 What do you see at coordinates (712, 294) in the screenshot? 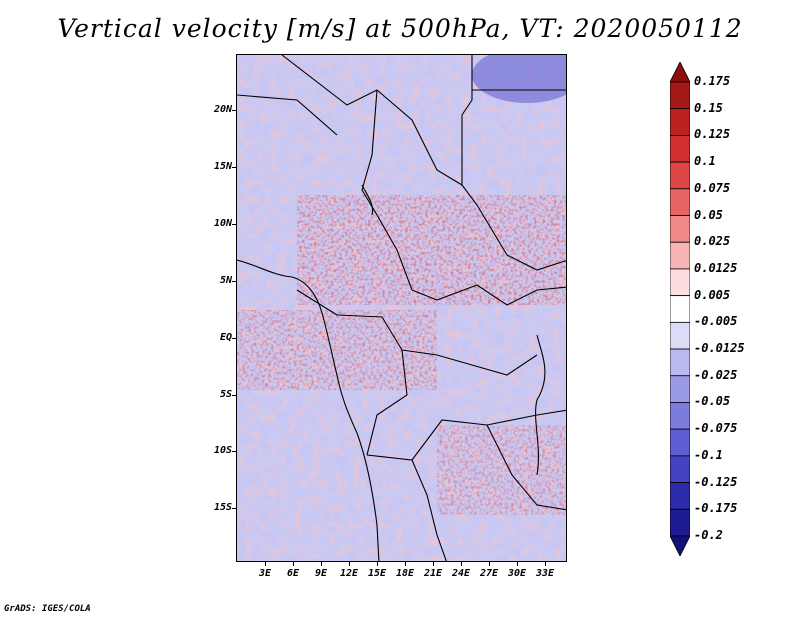
I see `colorbar-label: 0.005` at bounding box center [712, 294].